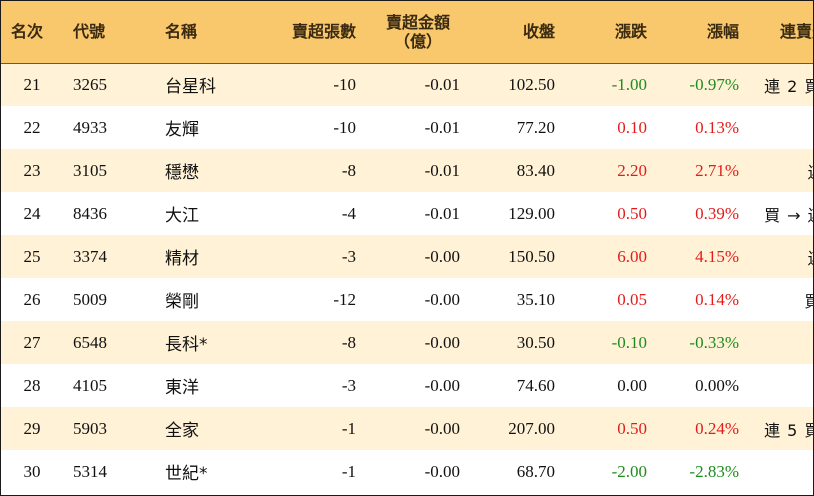 The image size is (814, 496). Describe the element at coordinates (788, 215) in the screenshot. I see `cell-consecutive-days: 買 → 連 2 賣` at that location.